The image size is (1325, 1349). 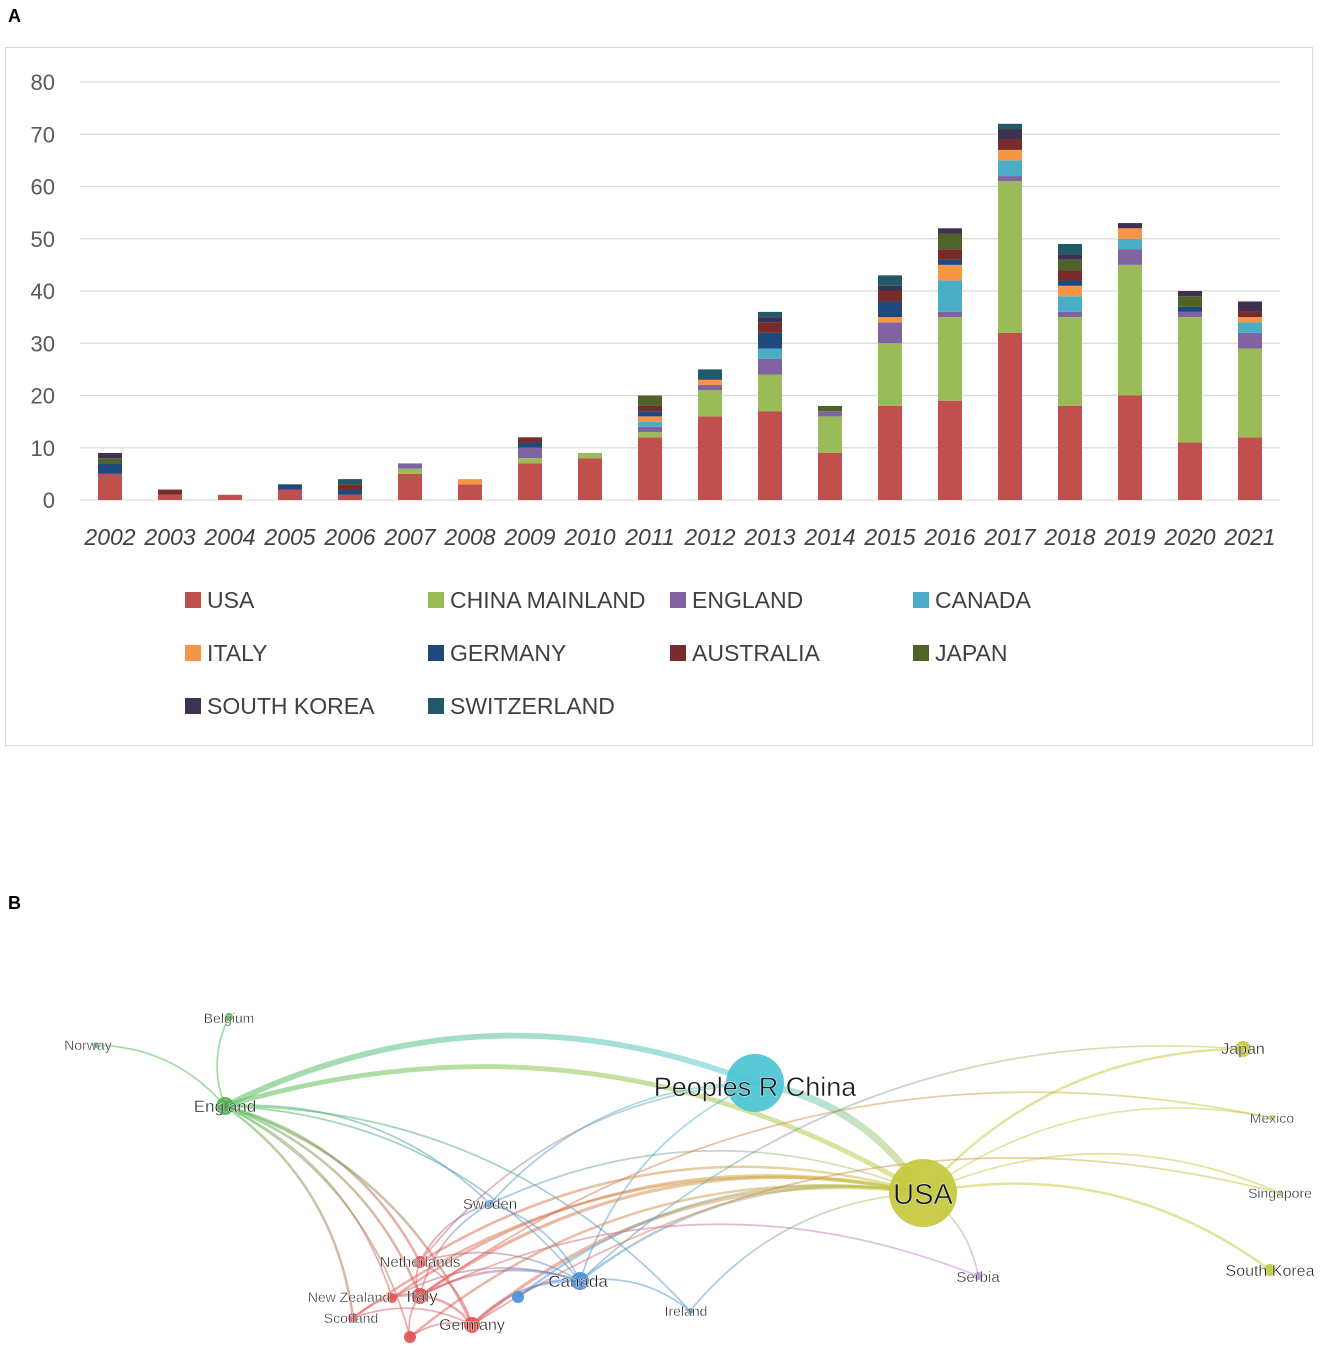 I want to click on bar-segment-england-2020, so click(x=1190, y=314).